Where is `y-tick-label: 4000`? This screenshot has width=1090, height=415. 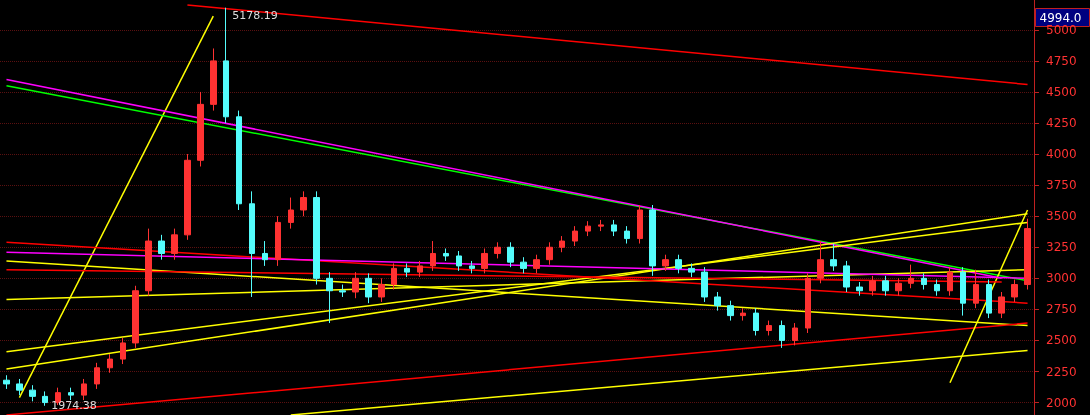
y-tick-label: 4000 is located at coordinates (1061, 154).